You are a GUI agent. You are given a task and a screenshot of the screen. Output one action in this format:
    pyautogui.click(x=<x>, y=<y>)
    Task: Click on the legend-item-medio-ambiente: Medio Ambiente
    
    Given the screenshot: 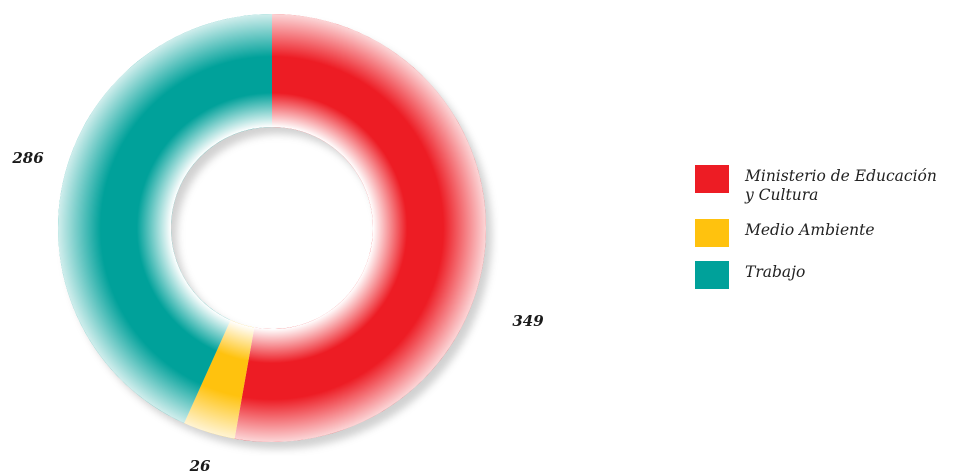 What is the action you would take?
    pyautogui.click(x=826, y=233)
    